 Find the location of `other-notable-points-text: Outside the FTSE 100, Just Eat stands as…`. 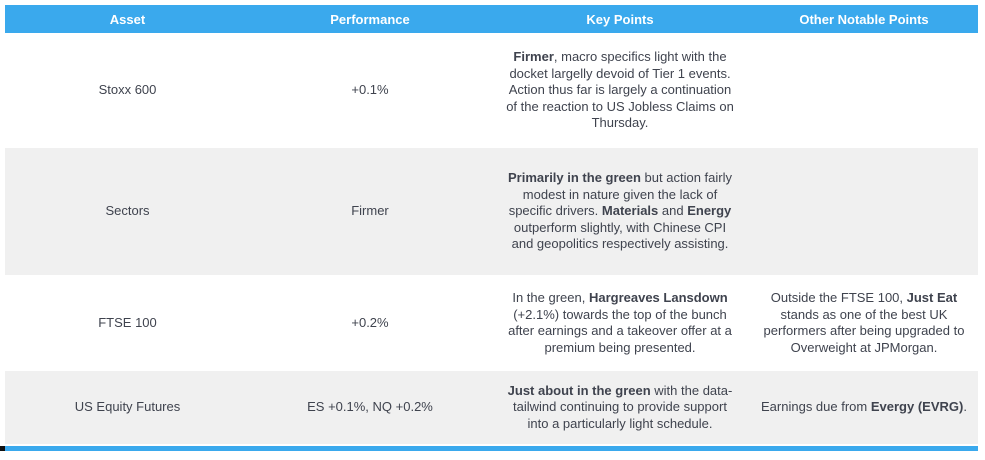

other-notable-points-text: Outside the FTSE 100, Just Eat stands as… is located at coordinates (864, 322).